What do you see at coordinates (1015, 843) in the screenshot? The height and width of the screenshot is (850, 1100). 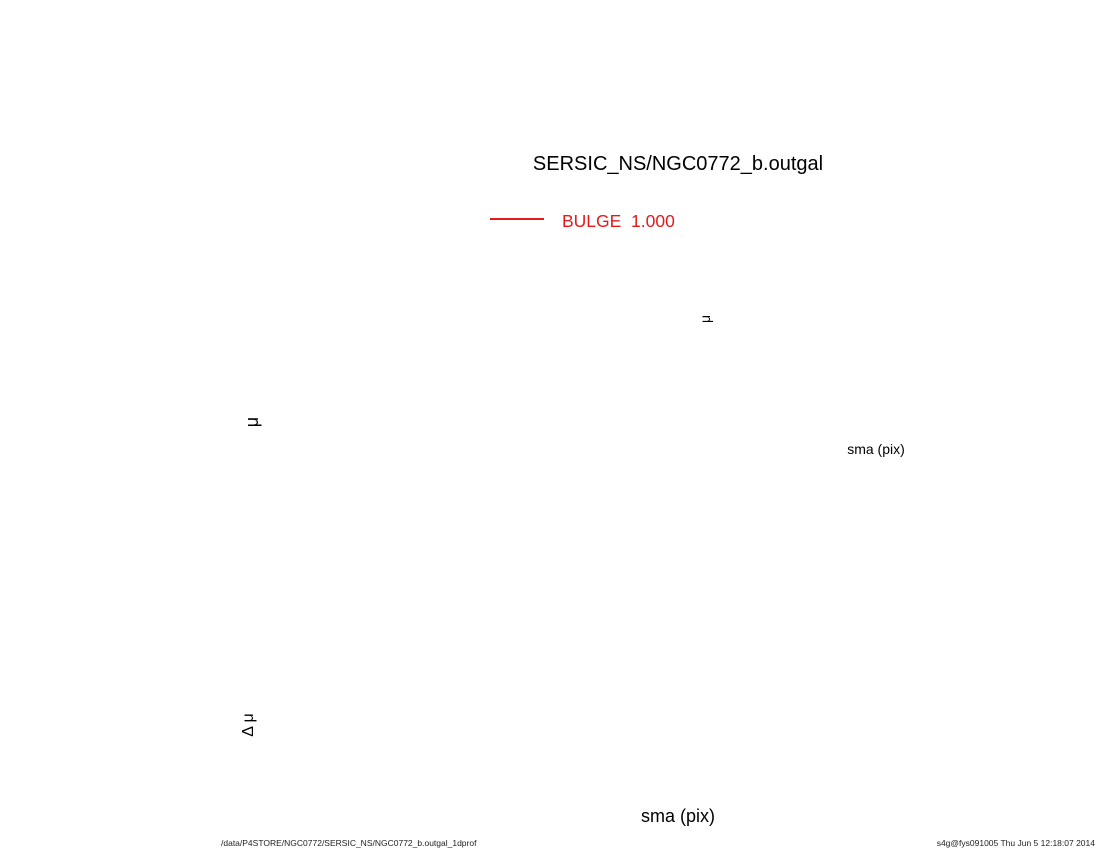 I see `session-timestamp: s4g@fys091005 Thu Jun 5 12:18:07 2014` at bounding box center [1015, 843].